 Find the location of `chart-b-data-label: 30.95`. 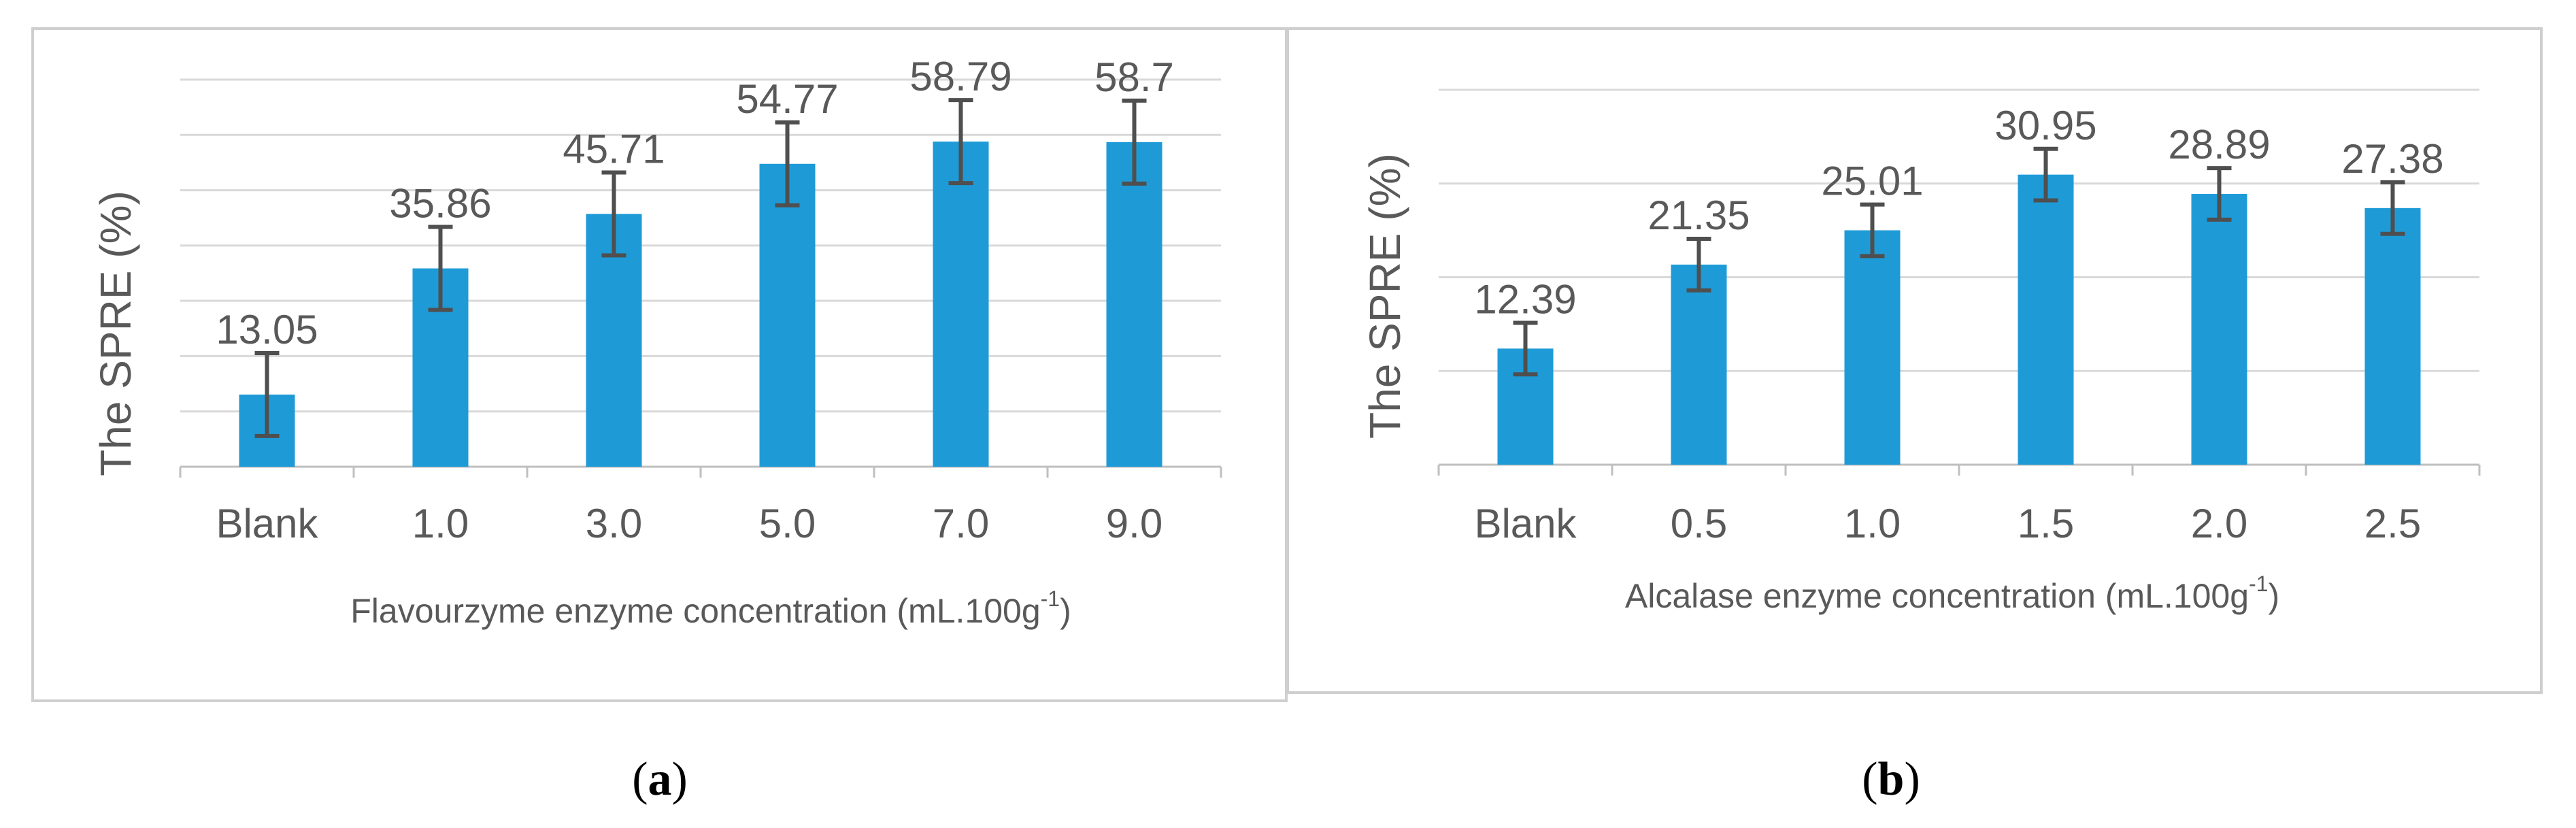

chart-b-data-label: 30.95 is located at coordinates (2045, 126).